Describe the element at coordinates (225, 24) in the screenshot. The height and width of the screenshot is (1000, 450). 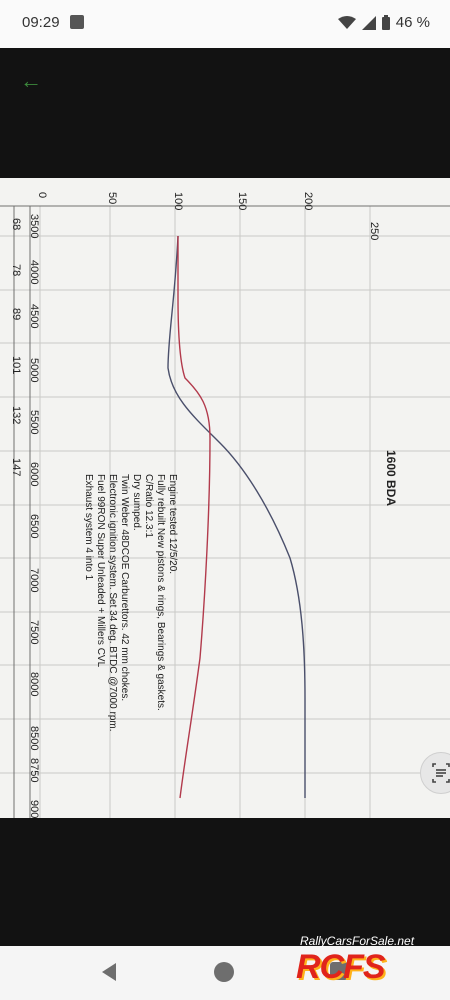
I see `status-bar: 09:29 46 %` at that location.